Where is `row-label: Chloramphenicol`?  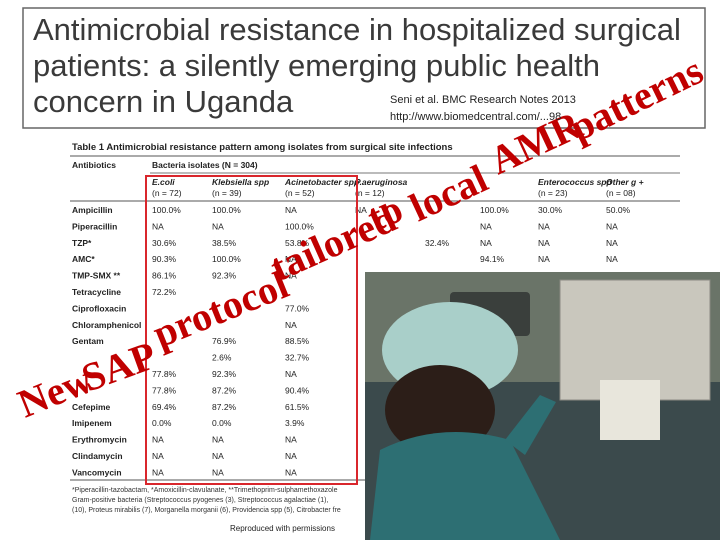
row-label: Chloramphenicol is located at coordinates (106, 325).